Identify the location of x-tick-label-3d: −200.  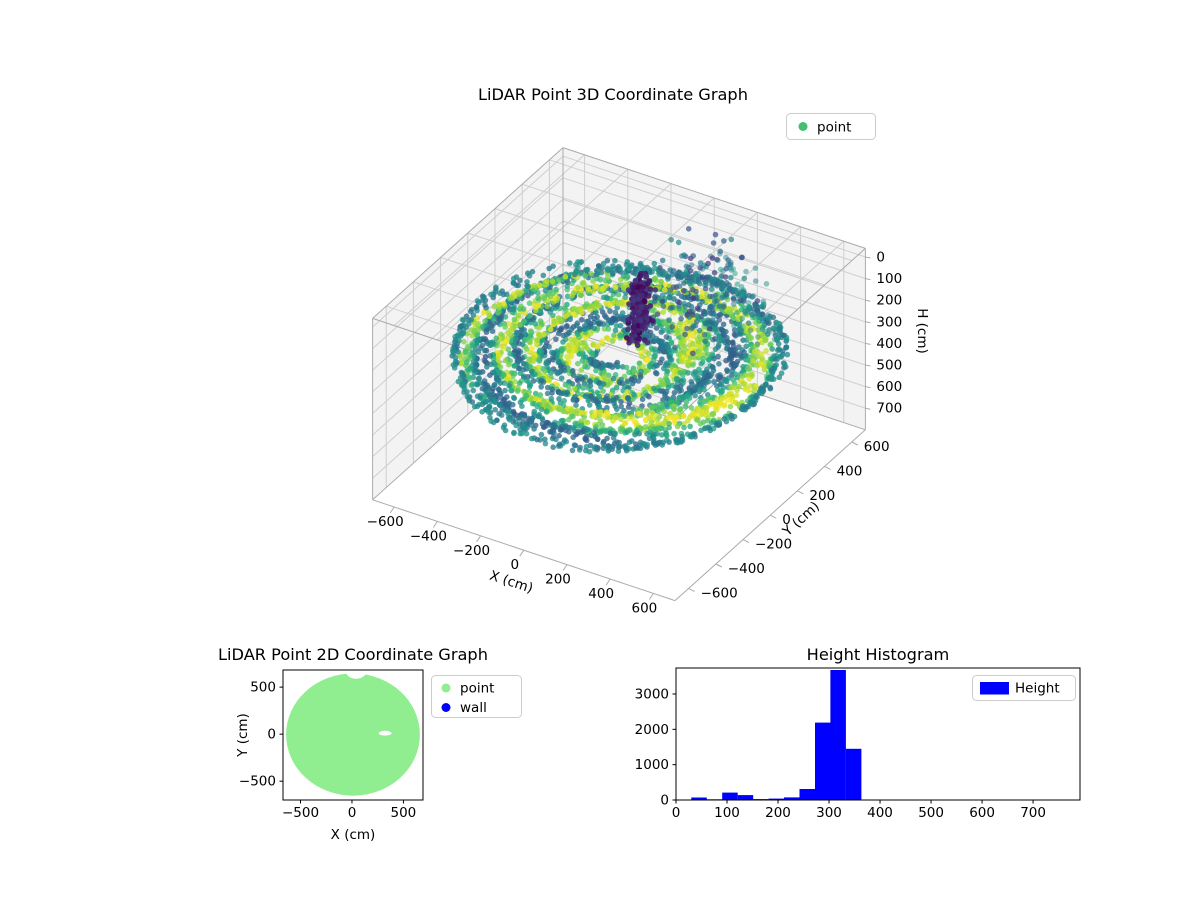
(471, 551).